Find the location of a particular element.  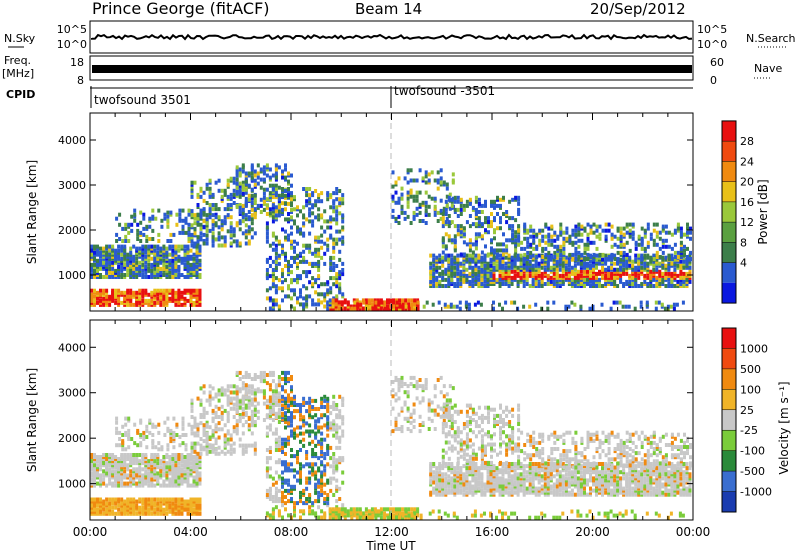

ytick-label: 4000 is located at coordinates (72, 140).